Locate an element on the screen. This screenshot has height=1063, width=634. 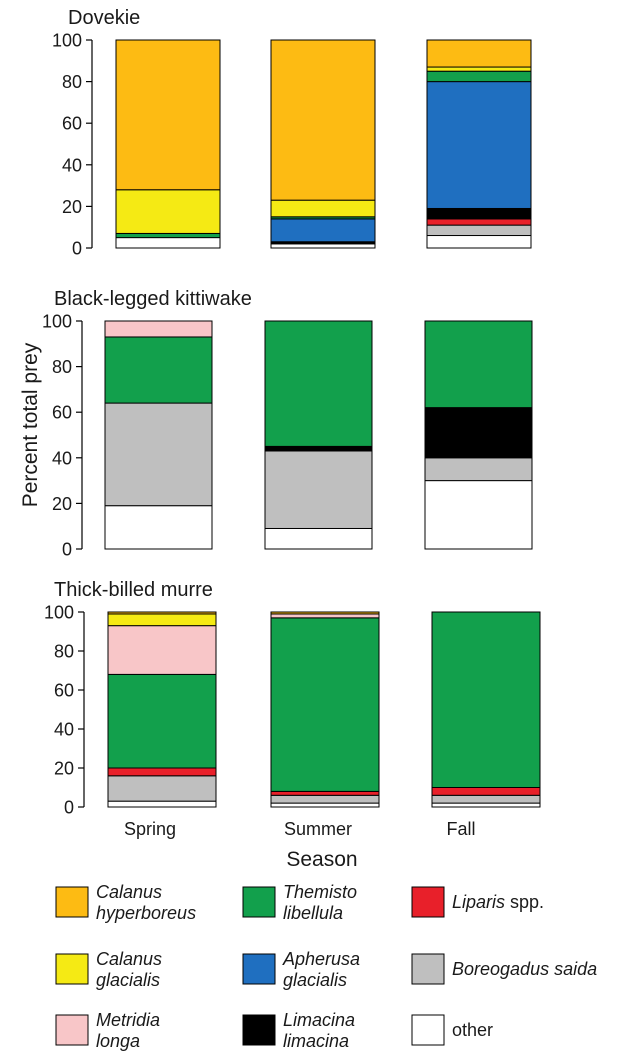
x-tick-label-summer: Summer is located at coordinates (318, 829).